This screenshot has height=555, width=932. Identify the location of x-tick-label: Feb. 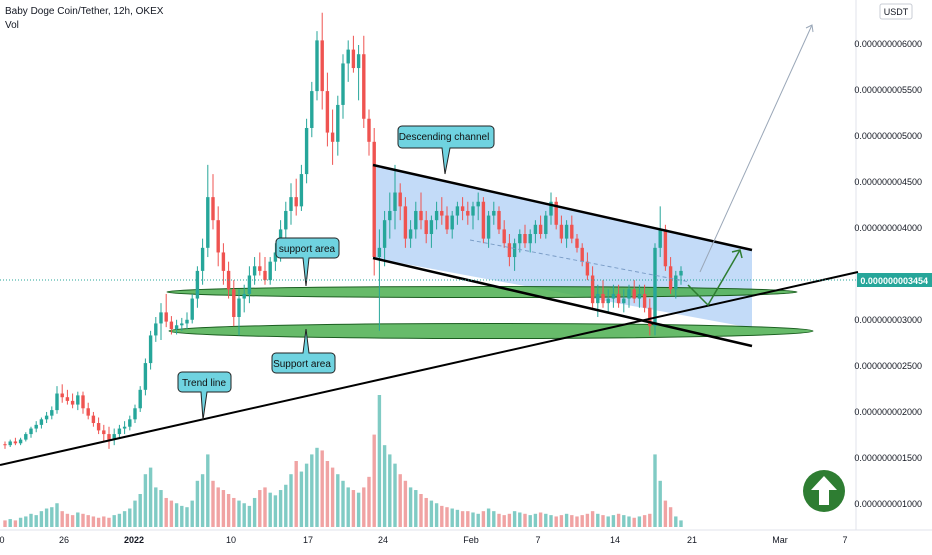
(471, 540).